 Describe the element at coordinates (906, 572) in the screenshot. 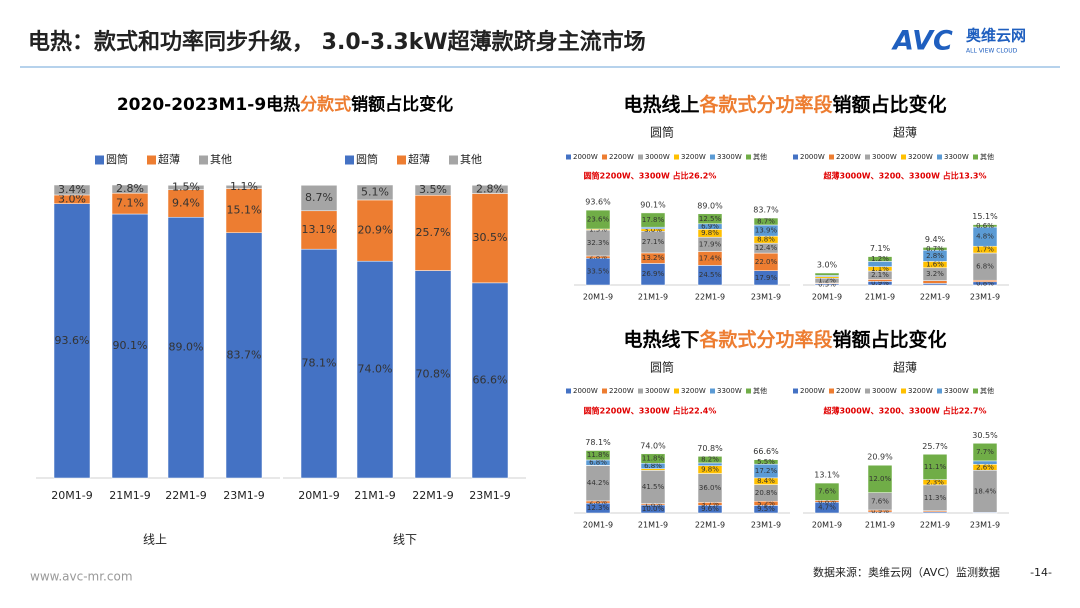

I see `footer-source: 数据来源：奥维云网（AVC）监测数据` at that location.